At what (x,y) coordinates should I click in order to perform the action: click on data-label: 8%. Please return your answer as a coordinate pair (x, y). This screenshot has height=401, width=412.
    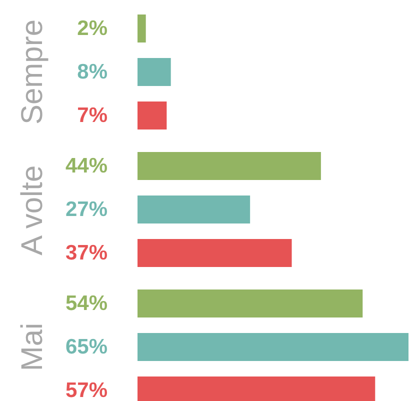
    Looking at the image, I should click on (92, 72).